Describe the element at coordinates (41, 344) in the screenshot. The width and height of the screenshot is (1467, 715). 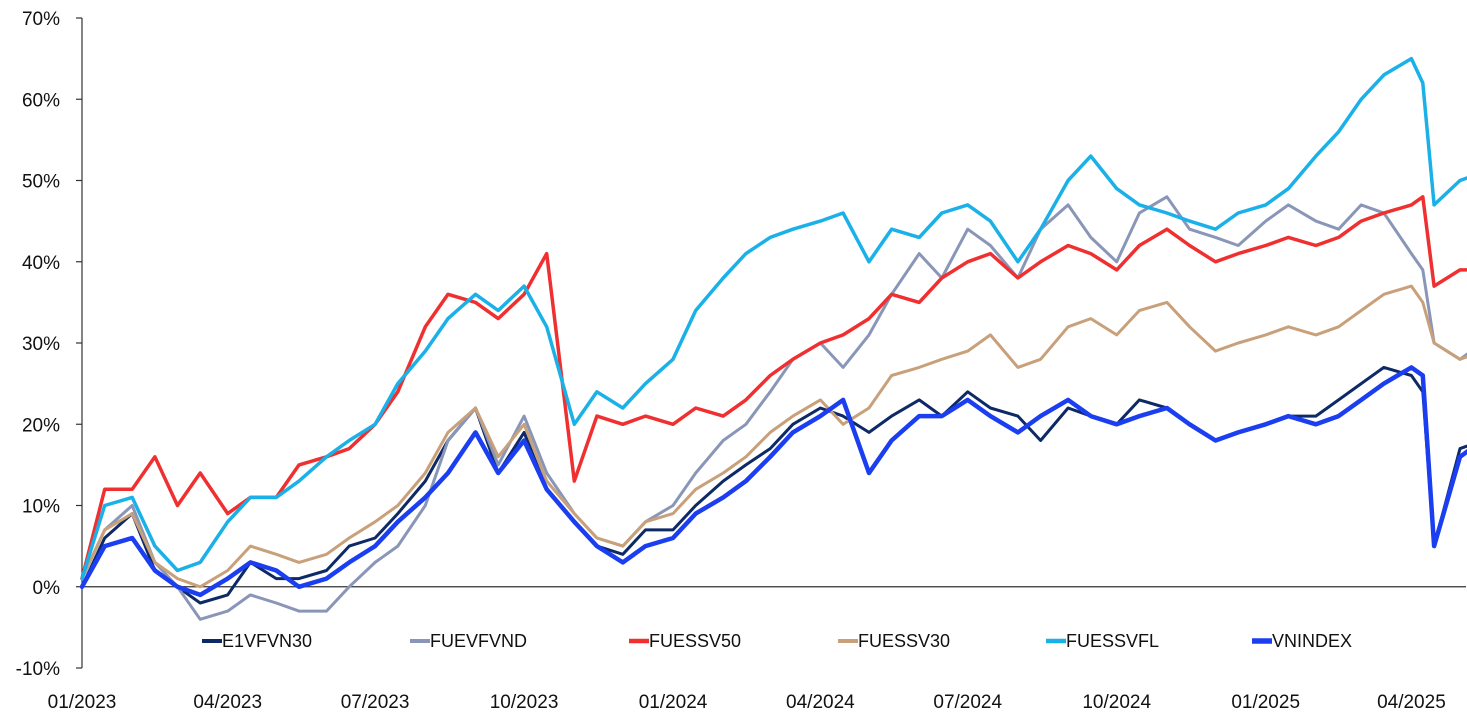
I see `y-tick-label: 30%` at that location.